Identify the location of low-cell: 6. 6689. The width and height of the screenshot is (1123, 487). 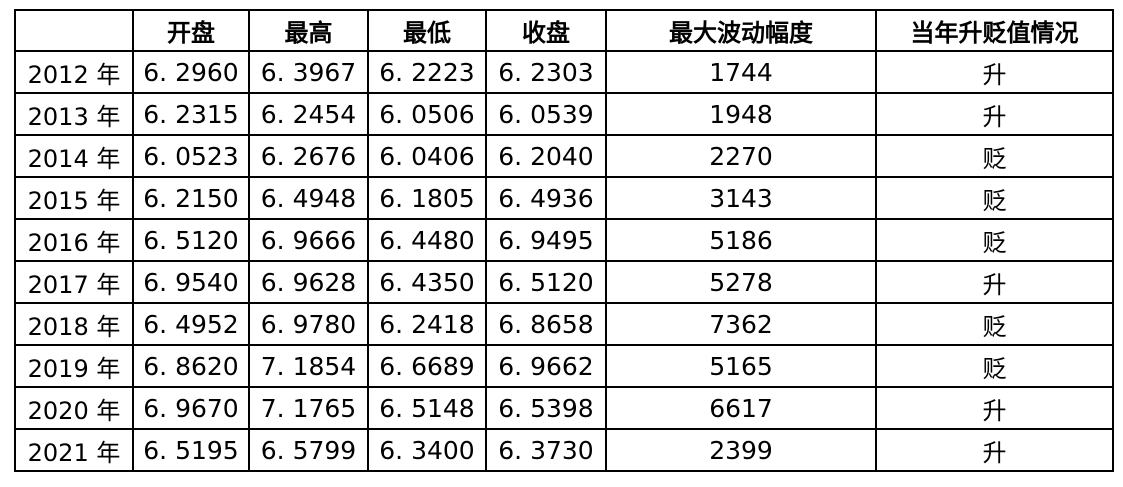
(427, 366).